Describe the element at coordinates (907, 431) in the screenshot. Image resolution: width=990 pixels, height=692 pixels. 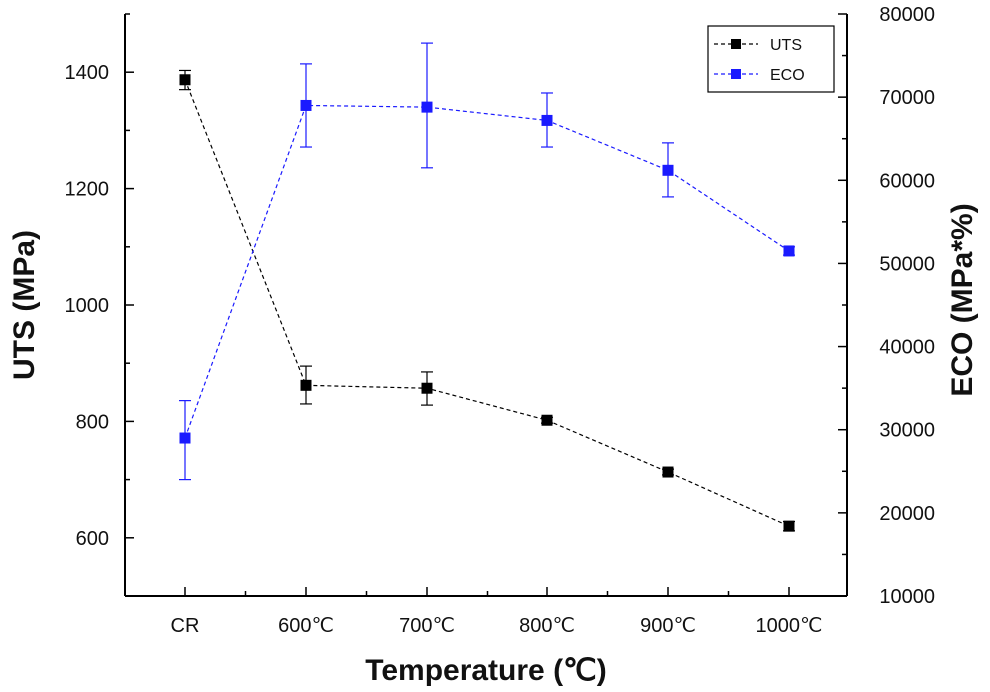
I see `right-tick-label: 30000` at that location.